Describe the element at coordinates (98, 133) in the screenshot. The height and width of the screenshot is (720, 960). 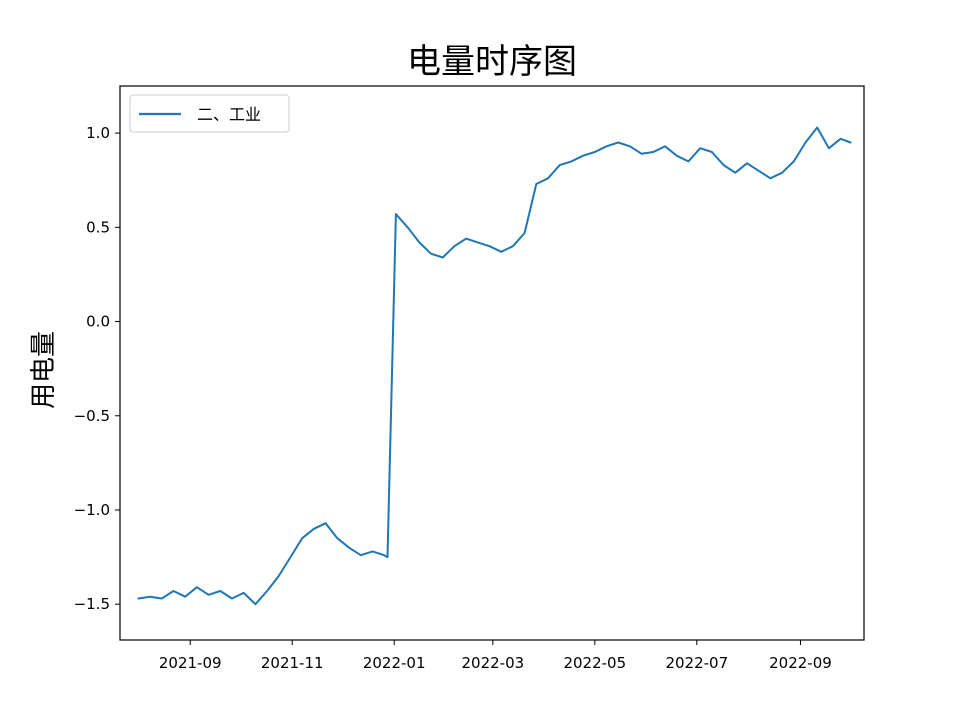
I see `y-tick-label: 1.0` at that location.